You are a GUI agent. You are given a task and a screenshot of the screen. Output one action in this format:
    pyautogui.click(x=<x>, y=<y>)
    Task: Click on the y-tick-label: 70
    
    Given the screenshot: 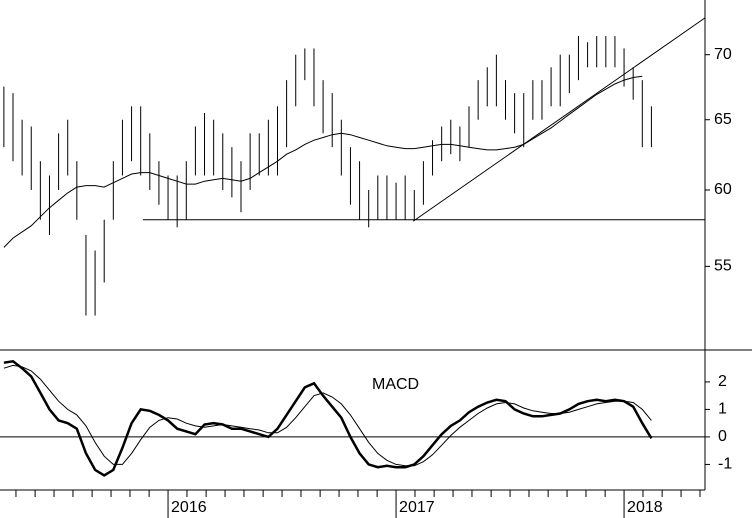 What is the action you would take?
    pyautogui.click(x=723, y=54)
    